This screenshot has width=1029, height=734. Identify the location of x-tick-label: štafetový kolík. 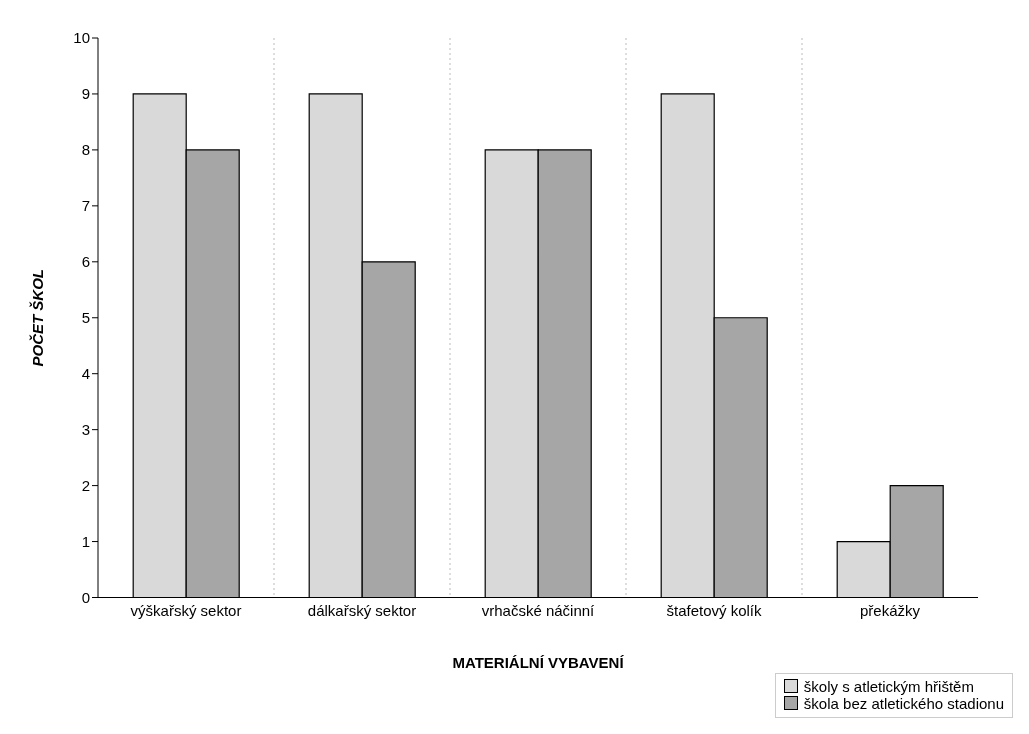
(714, 611).